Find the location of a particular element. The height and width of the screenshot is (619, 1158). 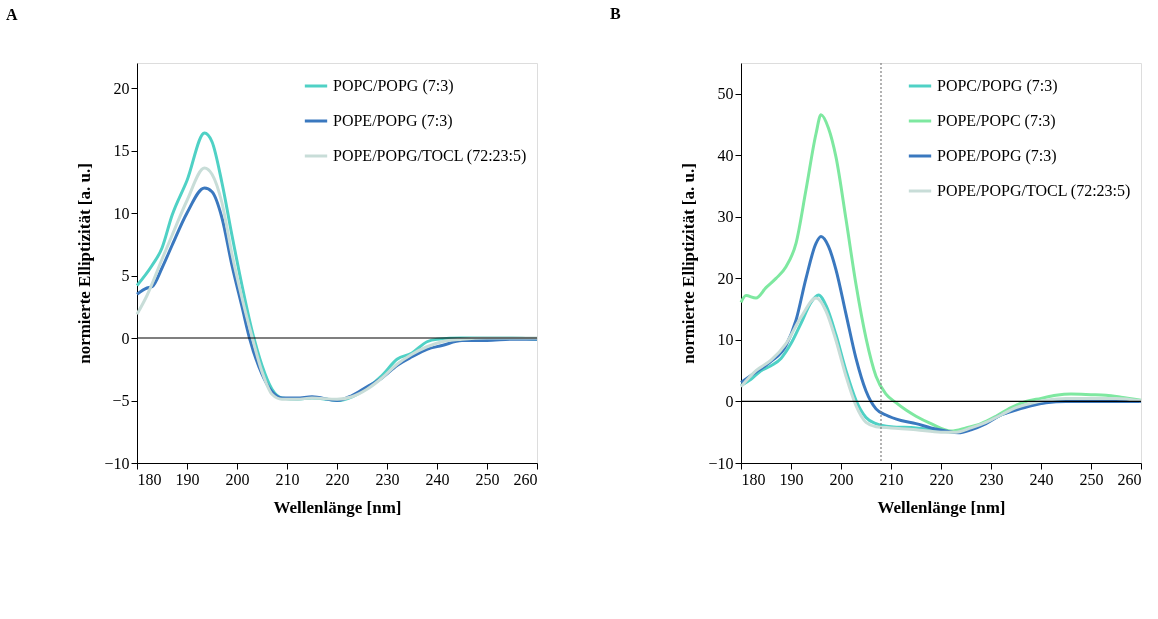

legend-label: POPE/POPC (7:3) is located at coordinates (996, 121).